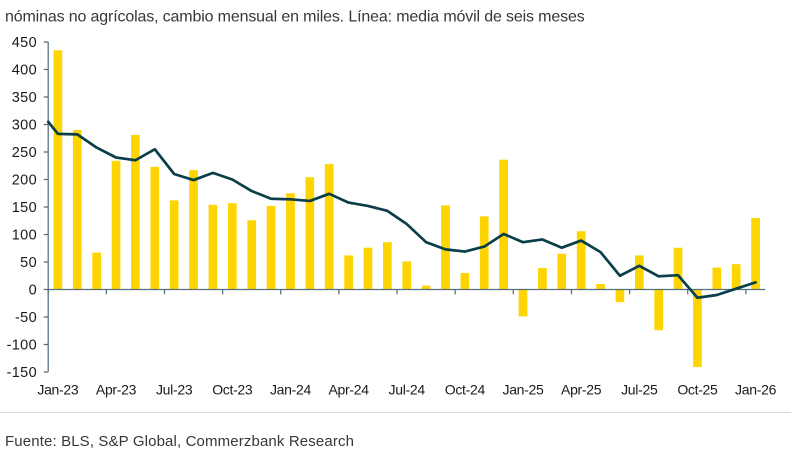  Describe the element at coordinates (33, 290) in the screenshot. I see `svg-text: 0` at that location.